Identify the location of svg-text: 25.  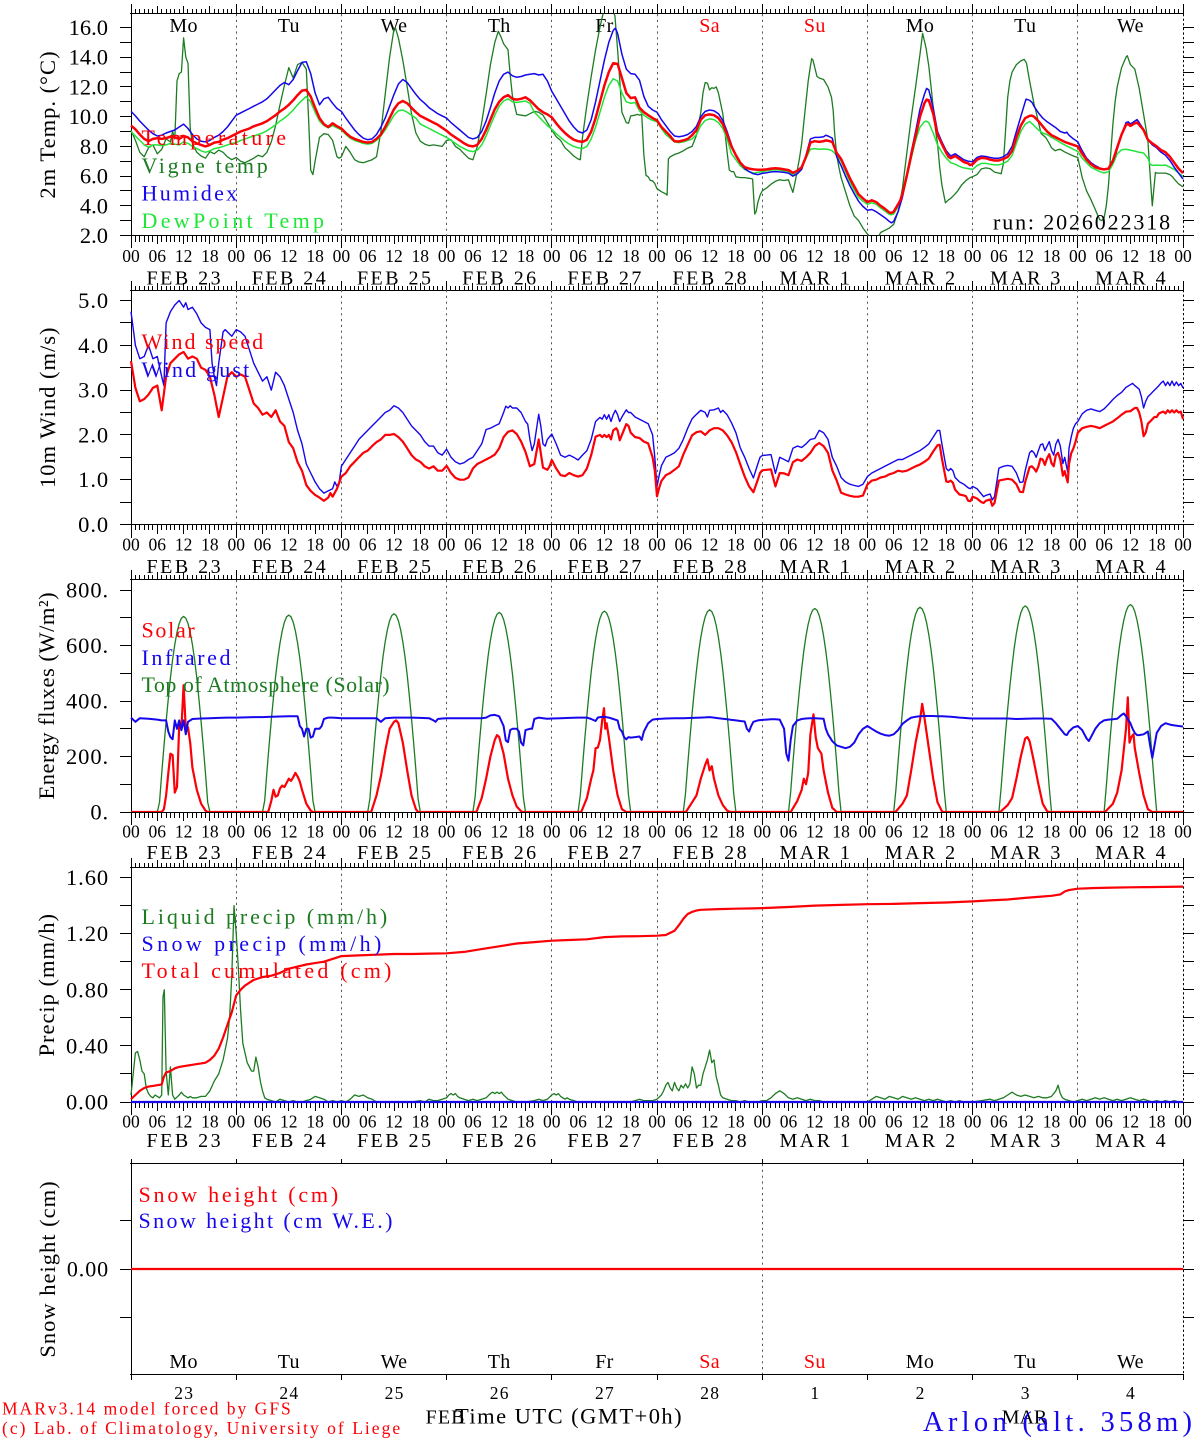
(395, 1393).